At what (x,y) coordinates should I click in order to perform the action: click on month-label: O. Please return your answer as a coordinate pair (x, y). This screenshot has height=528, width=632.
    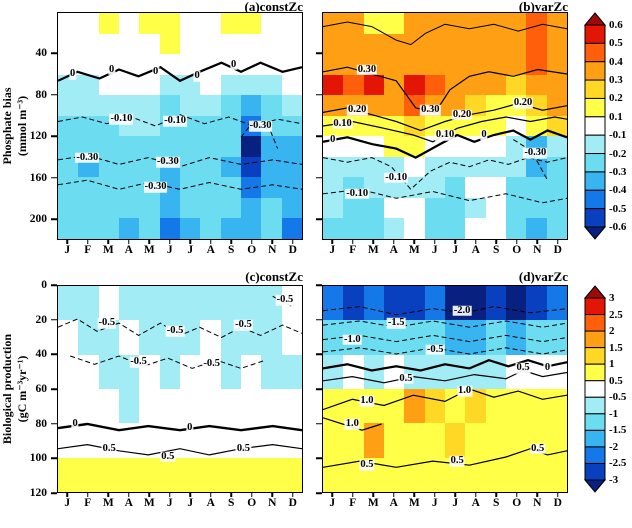
    Looking at the image, I should click on (252, 250).